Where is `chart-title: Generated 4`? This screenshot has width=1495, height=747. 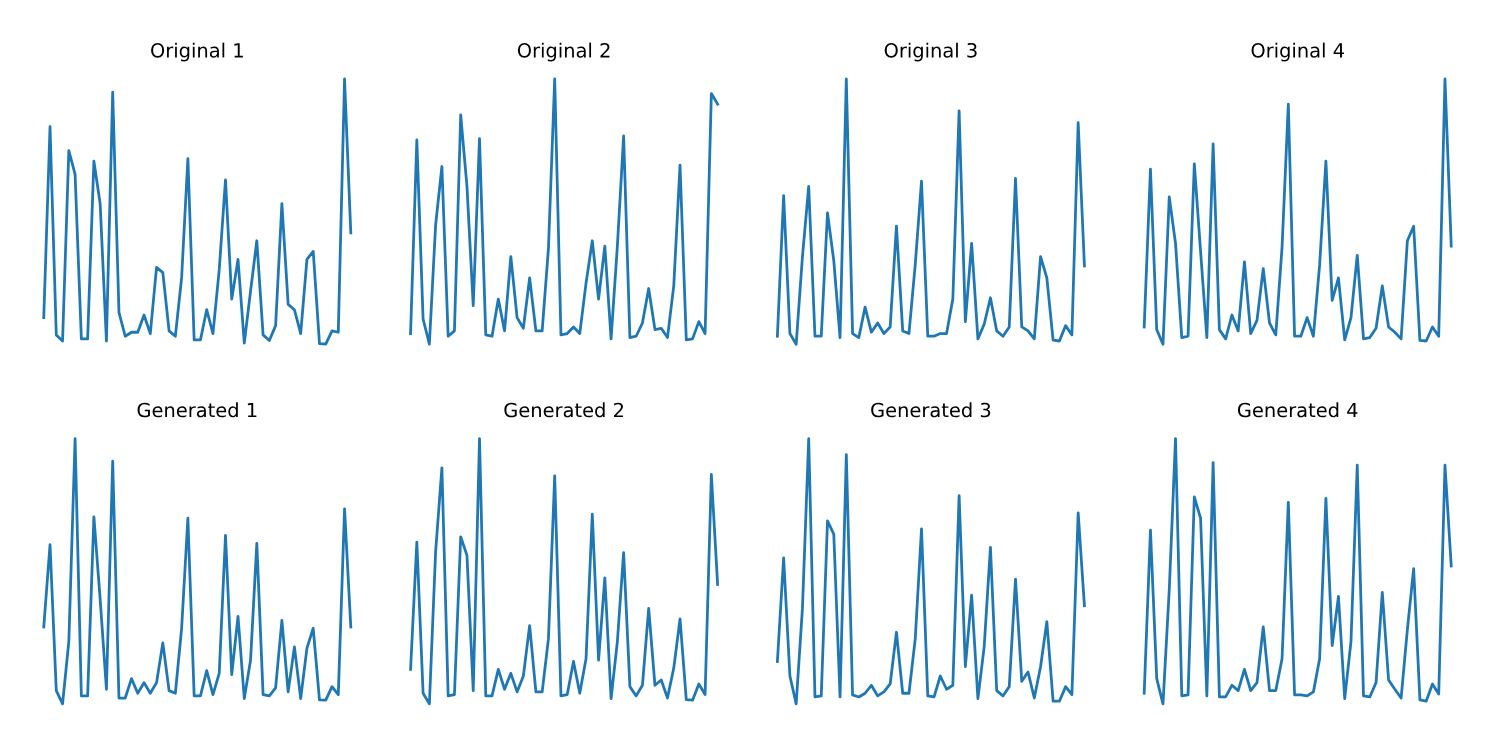
chart-title: Generated 4 is located at coordinates (1297, 410).